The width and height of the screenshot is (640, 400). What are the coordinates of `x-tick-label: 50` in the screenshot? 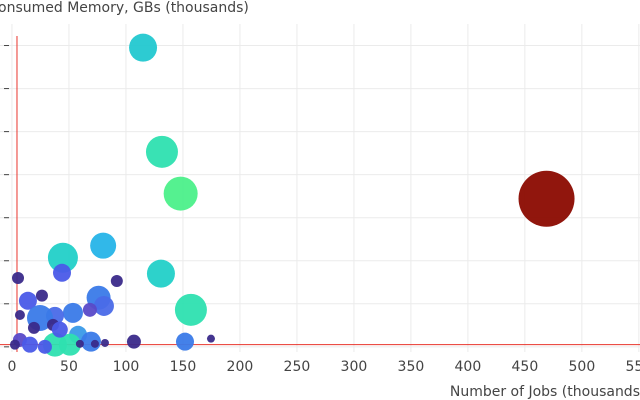 It's located at (69, 367).